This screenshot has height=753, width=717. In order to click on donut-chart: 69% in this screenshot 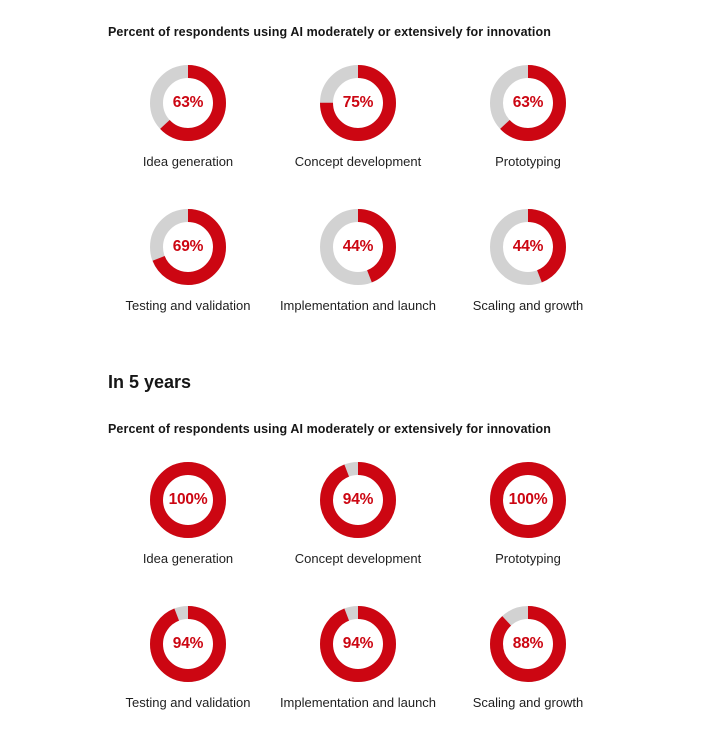, I will do `click(188, 247)`.